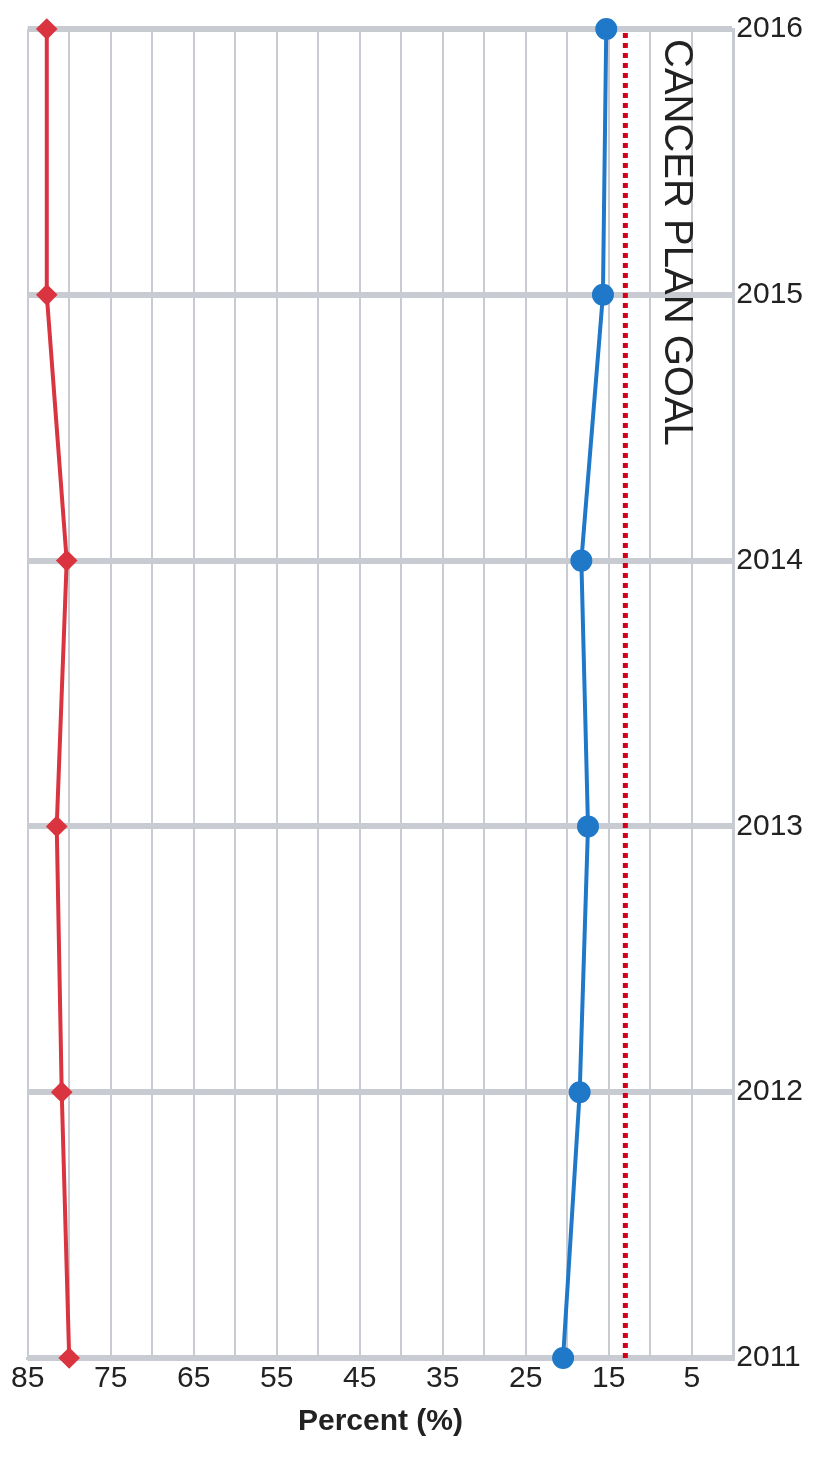 The height and width of the screenshot is (1467, 822). Describe the element at coordinates (770, 558) in the screenshot. I see `y-tick-label: 2014` at that location.